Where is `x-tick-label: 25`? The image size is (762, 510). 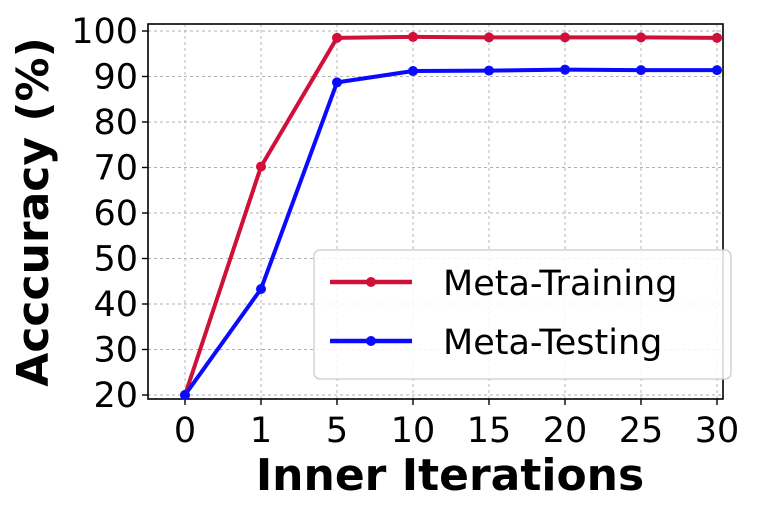
x-tick-label: 25 is located at coordinates (641, 431).